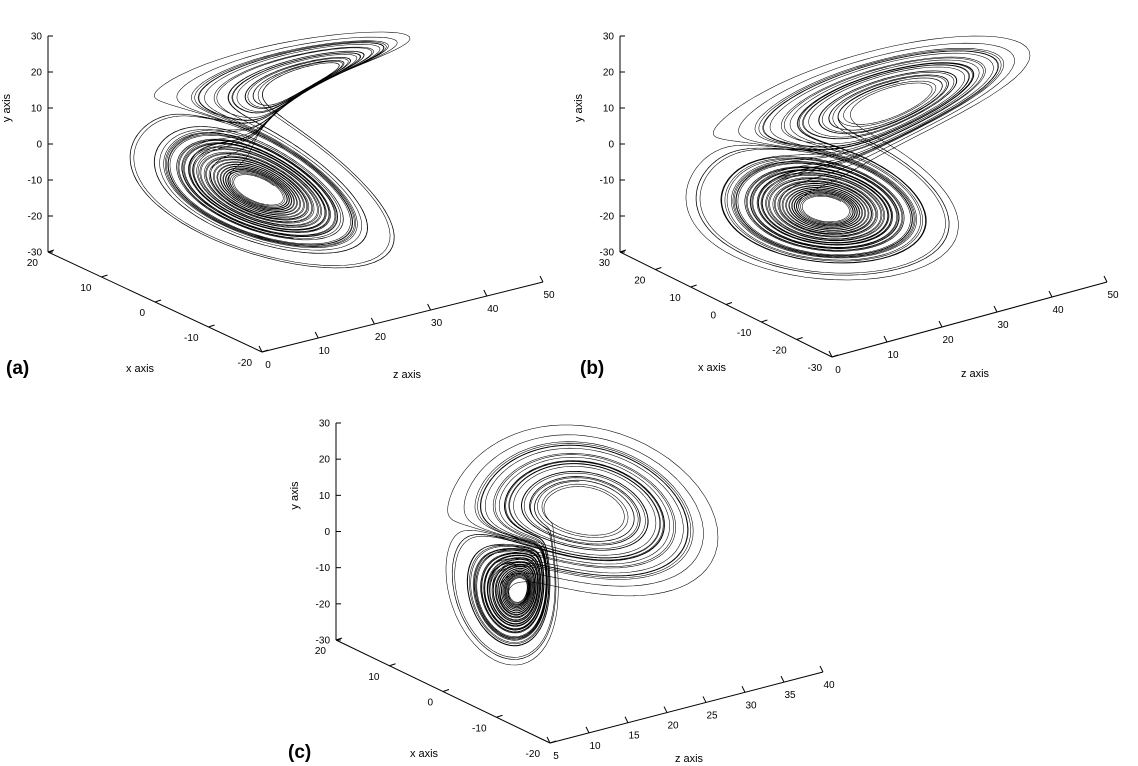 The height and width of the screenshot is (766, 1138). Describe the element at coordinates (790, 695) in the screenshot. I see `z-tick-label: 35` at that location.